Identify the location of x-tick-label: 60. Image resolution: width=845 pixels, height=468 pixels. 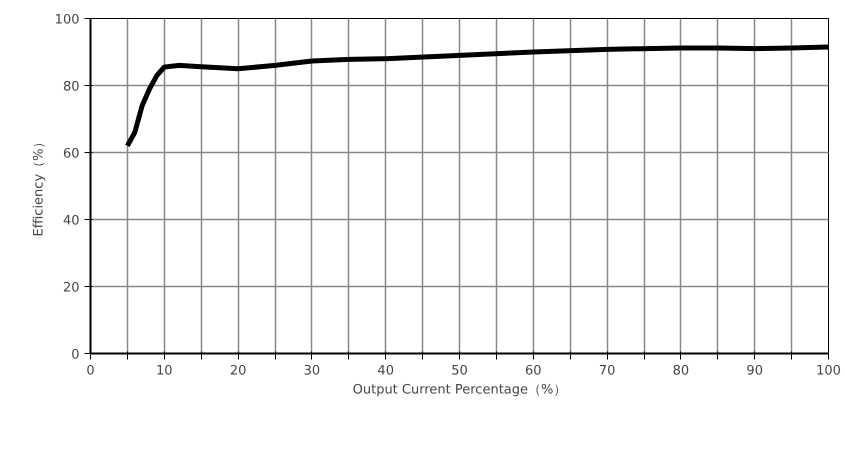
(533, 371).